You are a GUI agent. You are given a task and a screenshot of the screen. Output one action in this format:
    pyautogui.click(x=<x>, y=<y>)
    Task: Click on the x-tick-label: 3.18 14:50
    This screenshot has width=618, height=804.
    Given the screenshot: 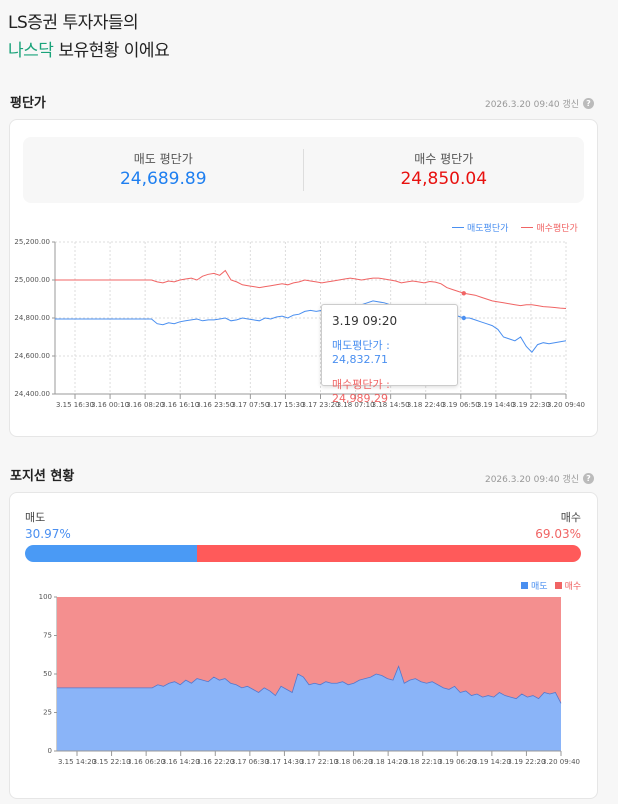 What is the action you would take?
    pyautogui.click(x=391, y=405)
    